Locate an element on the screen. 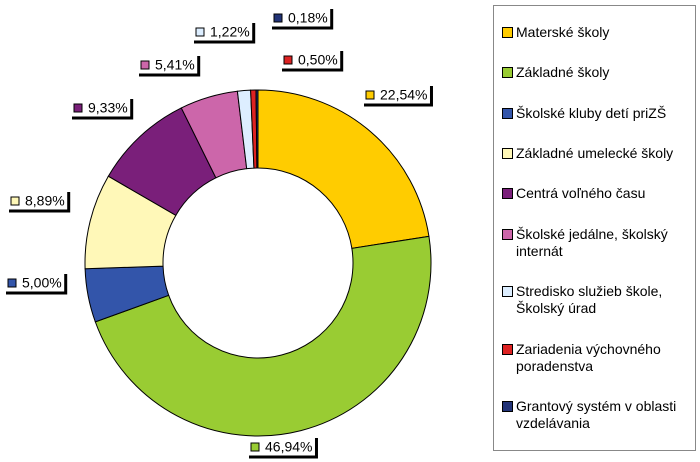 The width and height of the screenshot is (700, 462). legend-item: Základné umelecké školy is located at coordinates (596, 153).